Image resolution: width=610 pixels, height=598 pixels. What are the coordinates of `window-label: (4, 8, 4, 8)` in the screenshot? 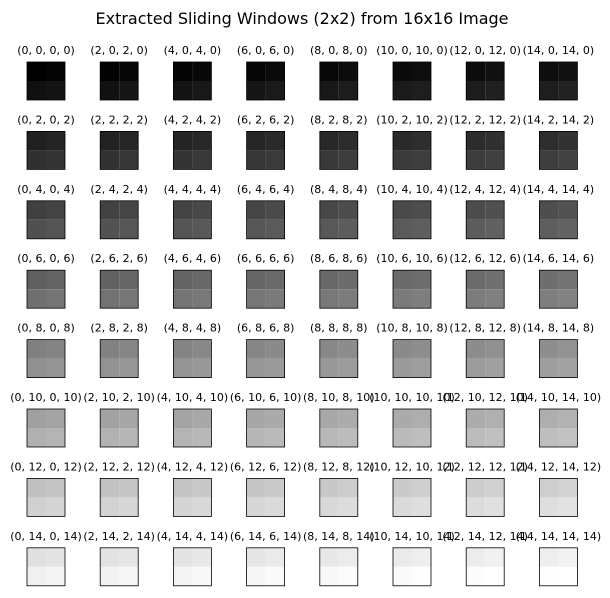 It's located at (193, 328).